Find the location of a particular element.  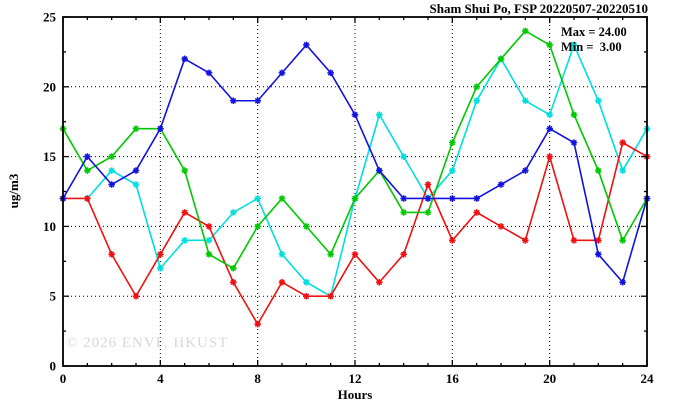

x-tick-label: 20 is located at coordinates (549, 378).